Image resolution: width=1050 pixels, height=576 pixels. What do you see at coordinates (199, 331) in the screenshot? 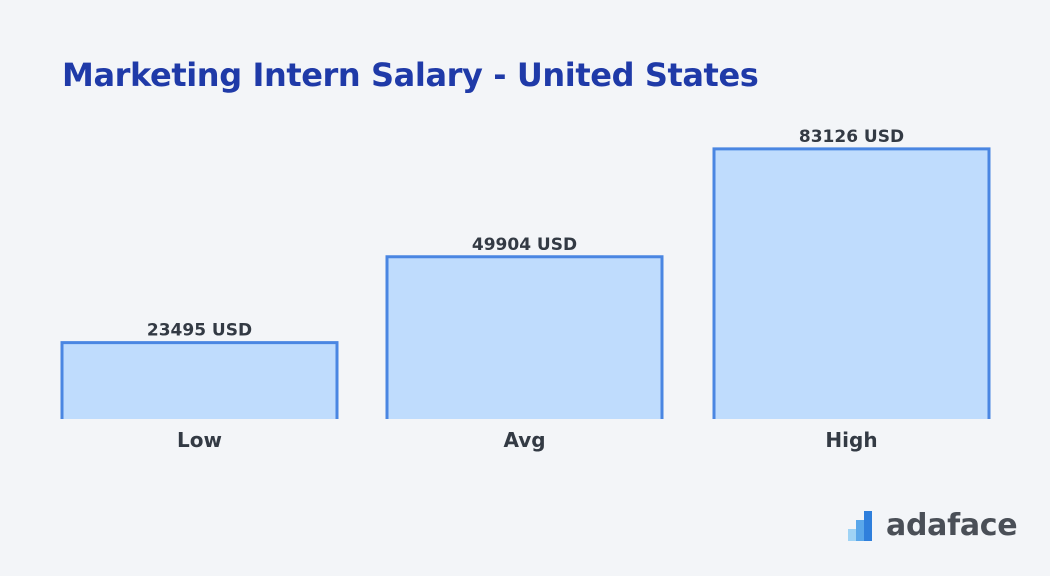
I see `value-label-low: 23495 USD` at bounding box center [199, 331].